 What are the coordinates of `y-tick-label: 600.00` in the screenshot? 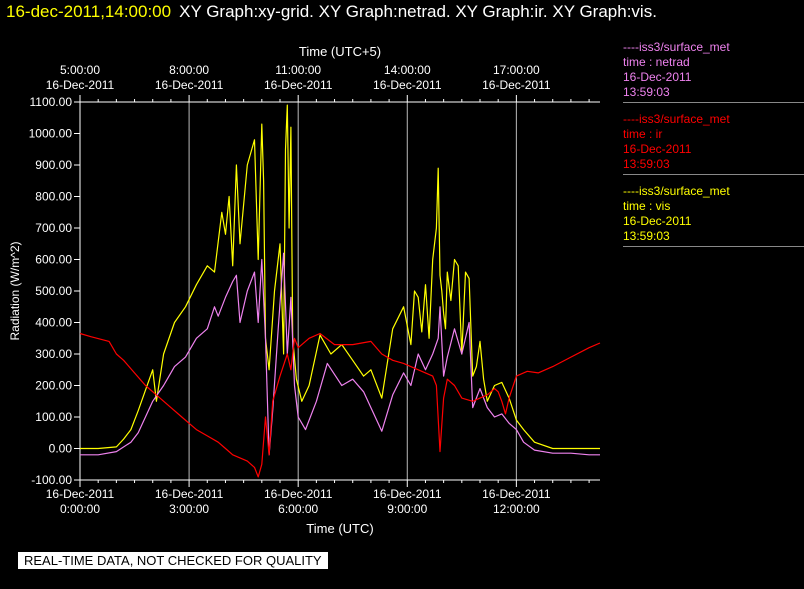 It's located at (53, 260).